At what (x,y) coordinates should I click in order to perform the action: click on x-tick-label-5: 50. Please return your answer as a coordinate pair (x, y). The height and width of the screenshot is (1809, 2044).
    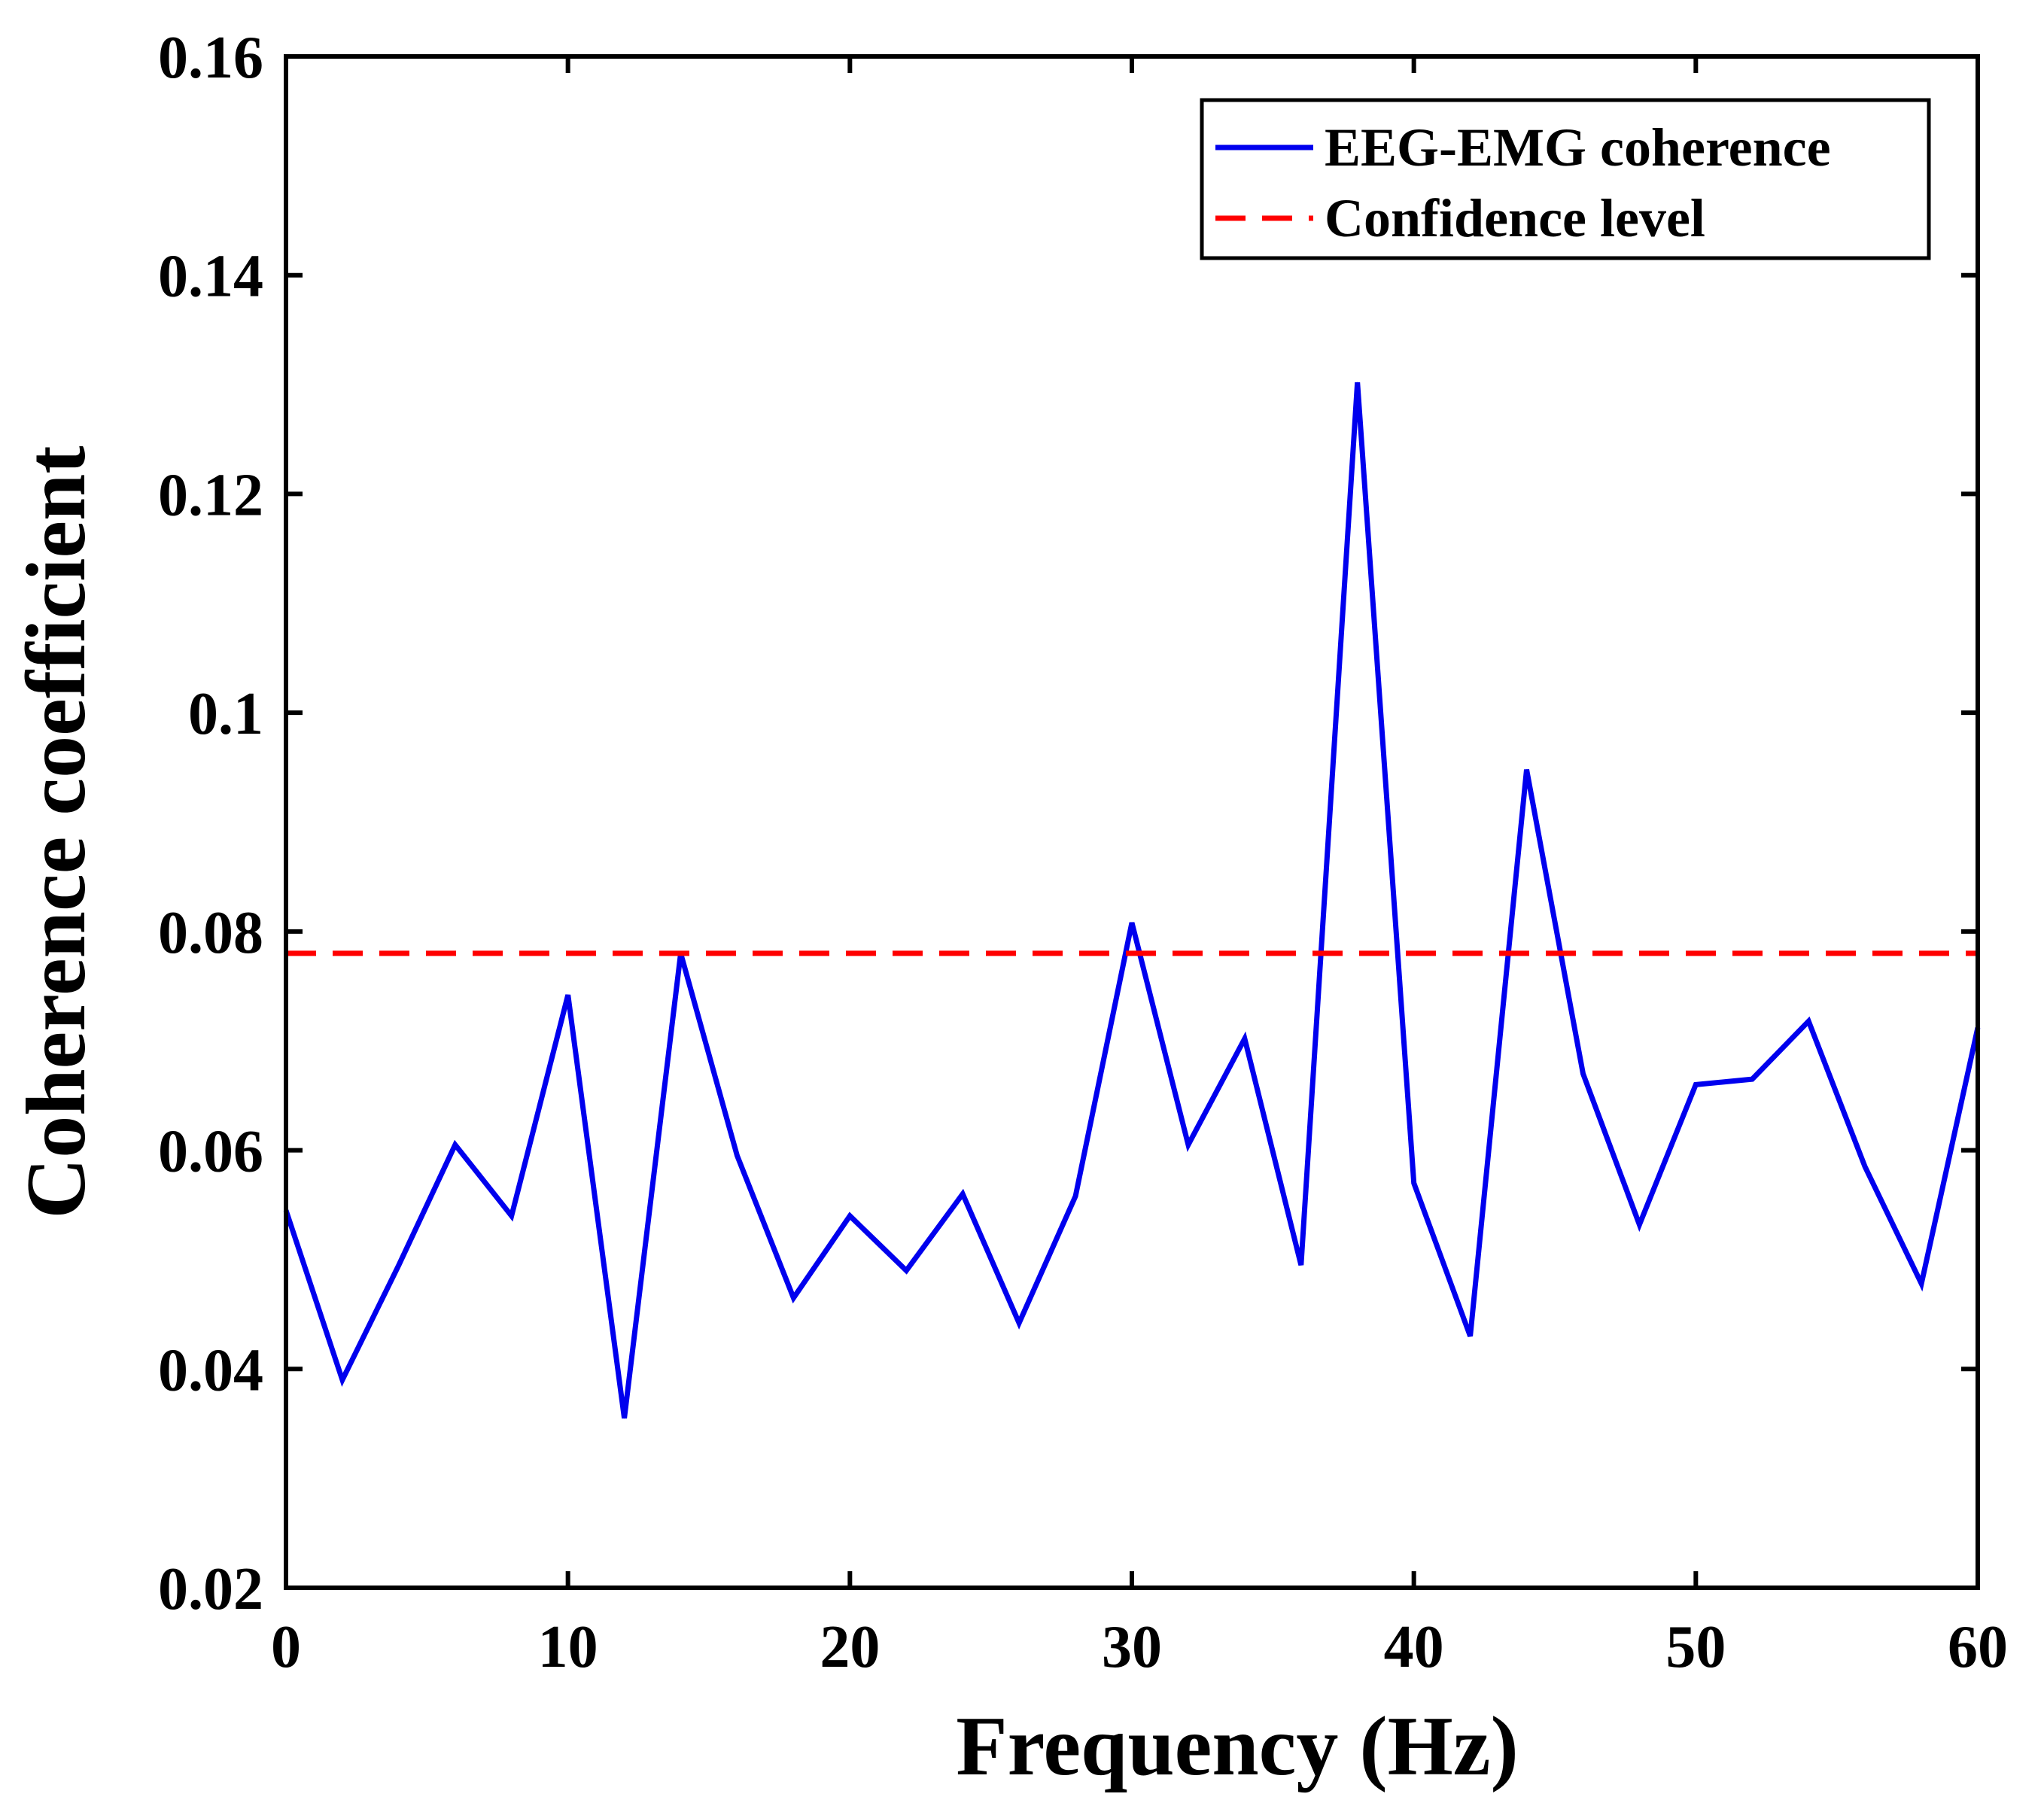
    Looking at the image, I should click on (1696, 1647).